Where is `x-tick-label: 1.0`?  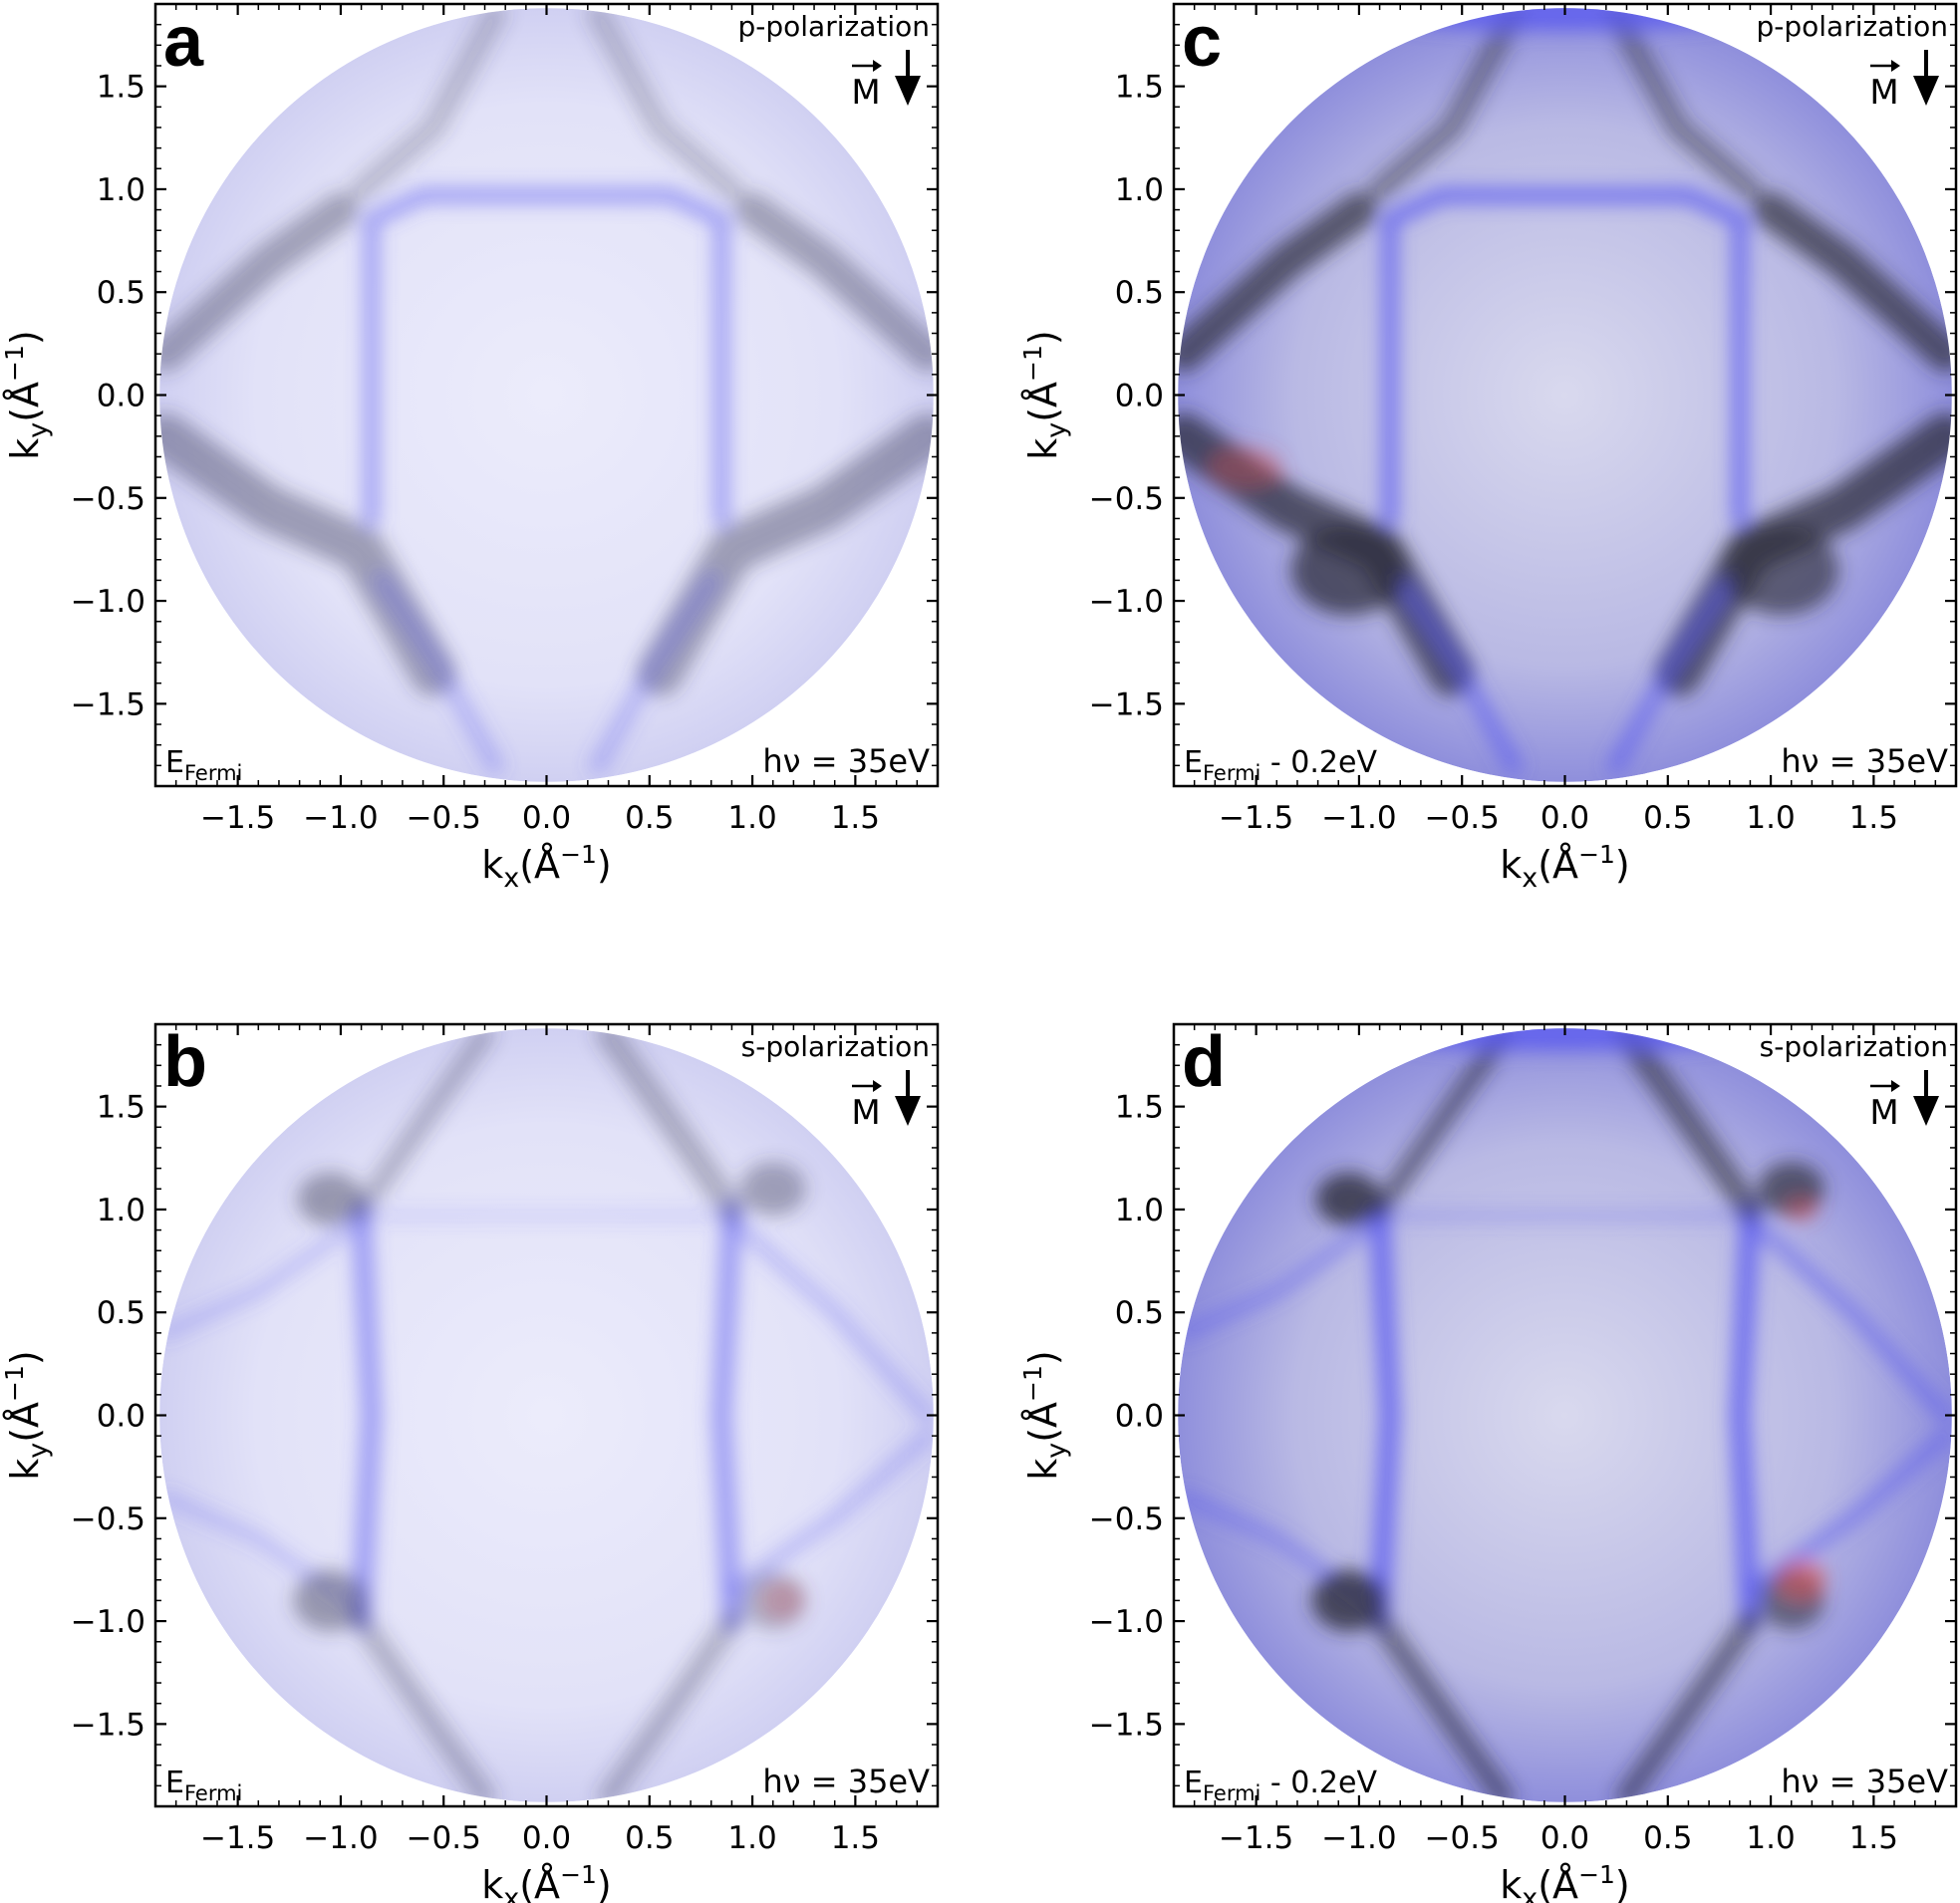 x-tick-label: 1.0 is located at coordinates (751, 1838).